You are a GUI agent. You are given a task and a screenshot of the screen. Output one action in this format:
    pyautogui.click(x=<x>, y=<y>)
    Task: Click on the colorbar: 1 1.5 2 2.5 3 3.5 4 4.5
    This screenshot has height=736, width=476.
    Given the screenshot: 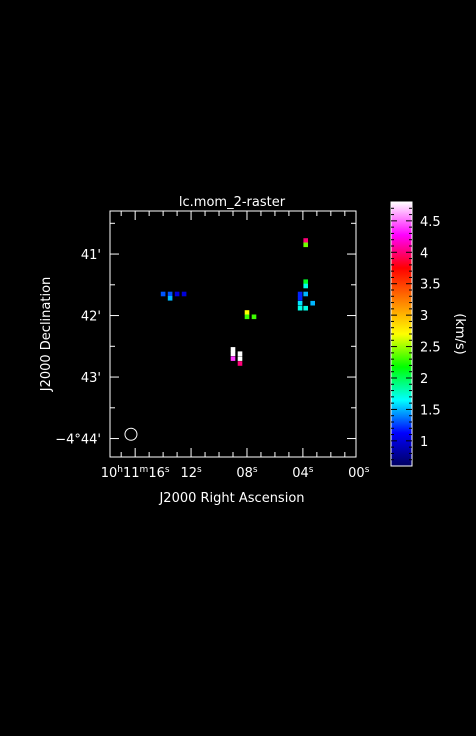 What is the action you would take?
    pyautogui.click(x=415, y=334)
    